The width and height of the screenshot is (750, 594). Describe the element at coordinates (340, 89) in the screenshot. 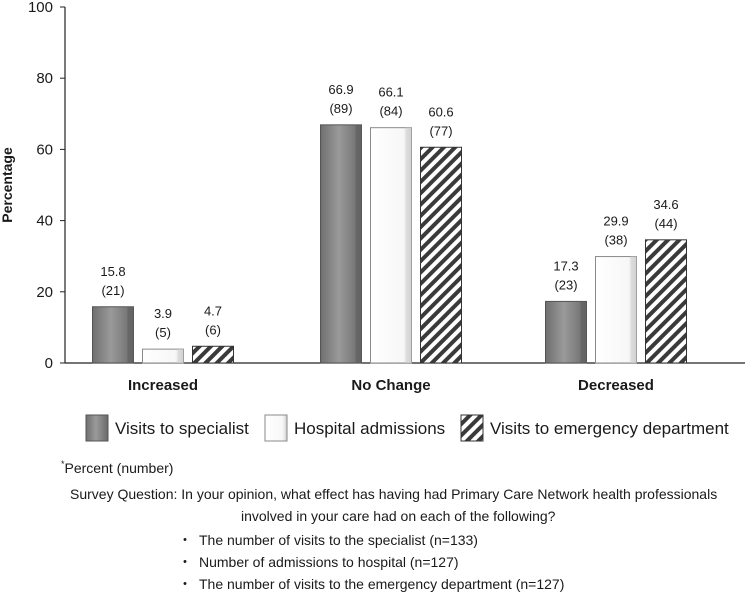

I see `data-label: 66.9` at that location.